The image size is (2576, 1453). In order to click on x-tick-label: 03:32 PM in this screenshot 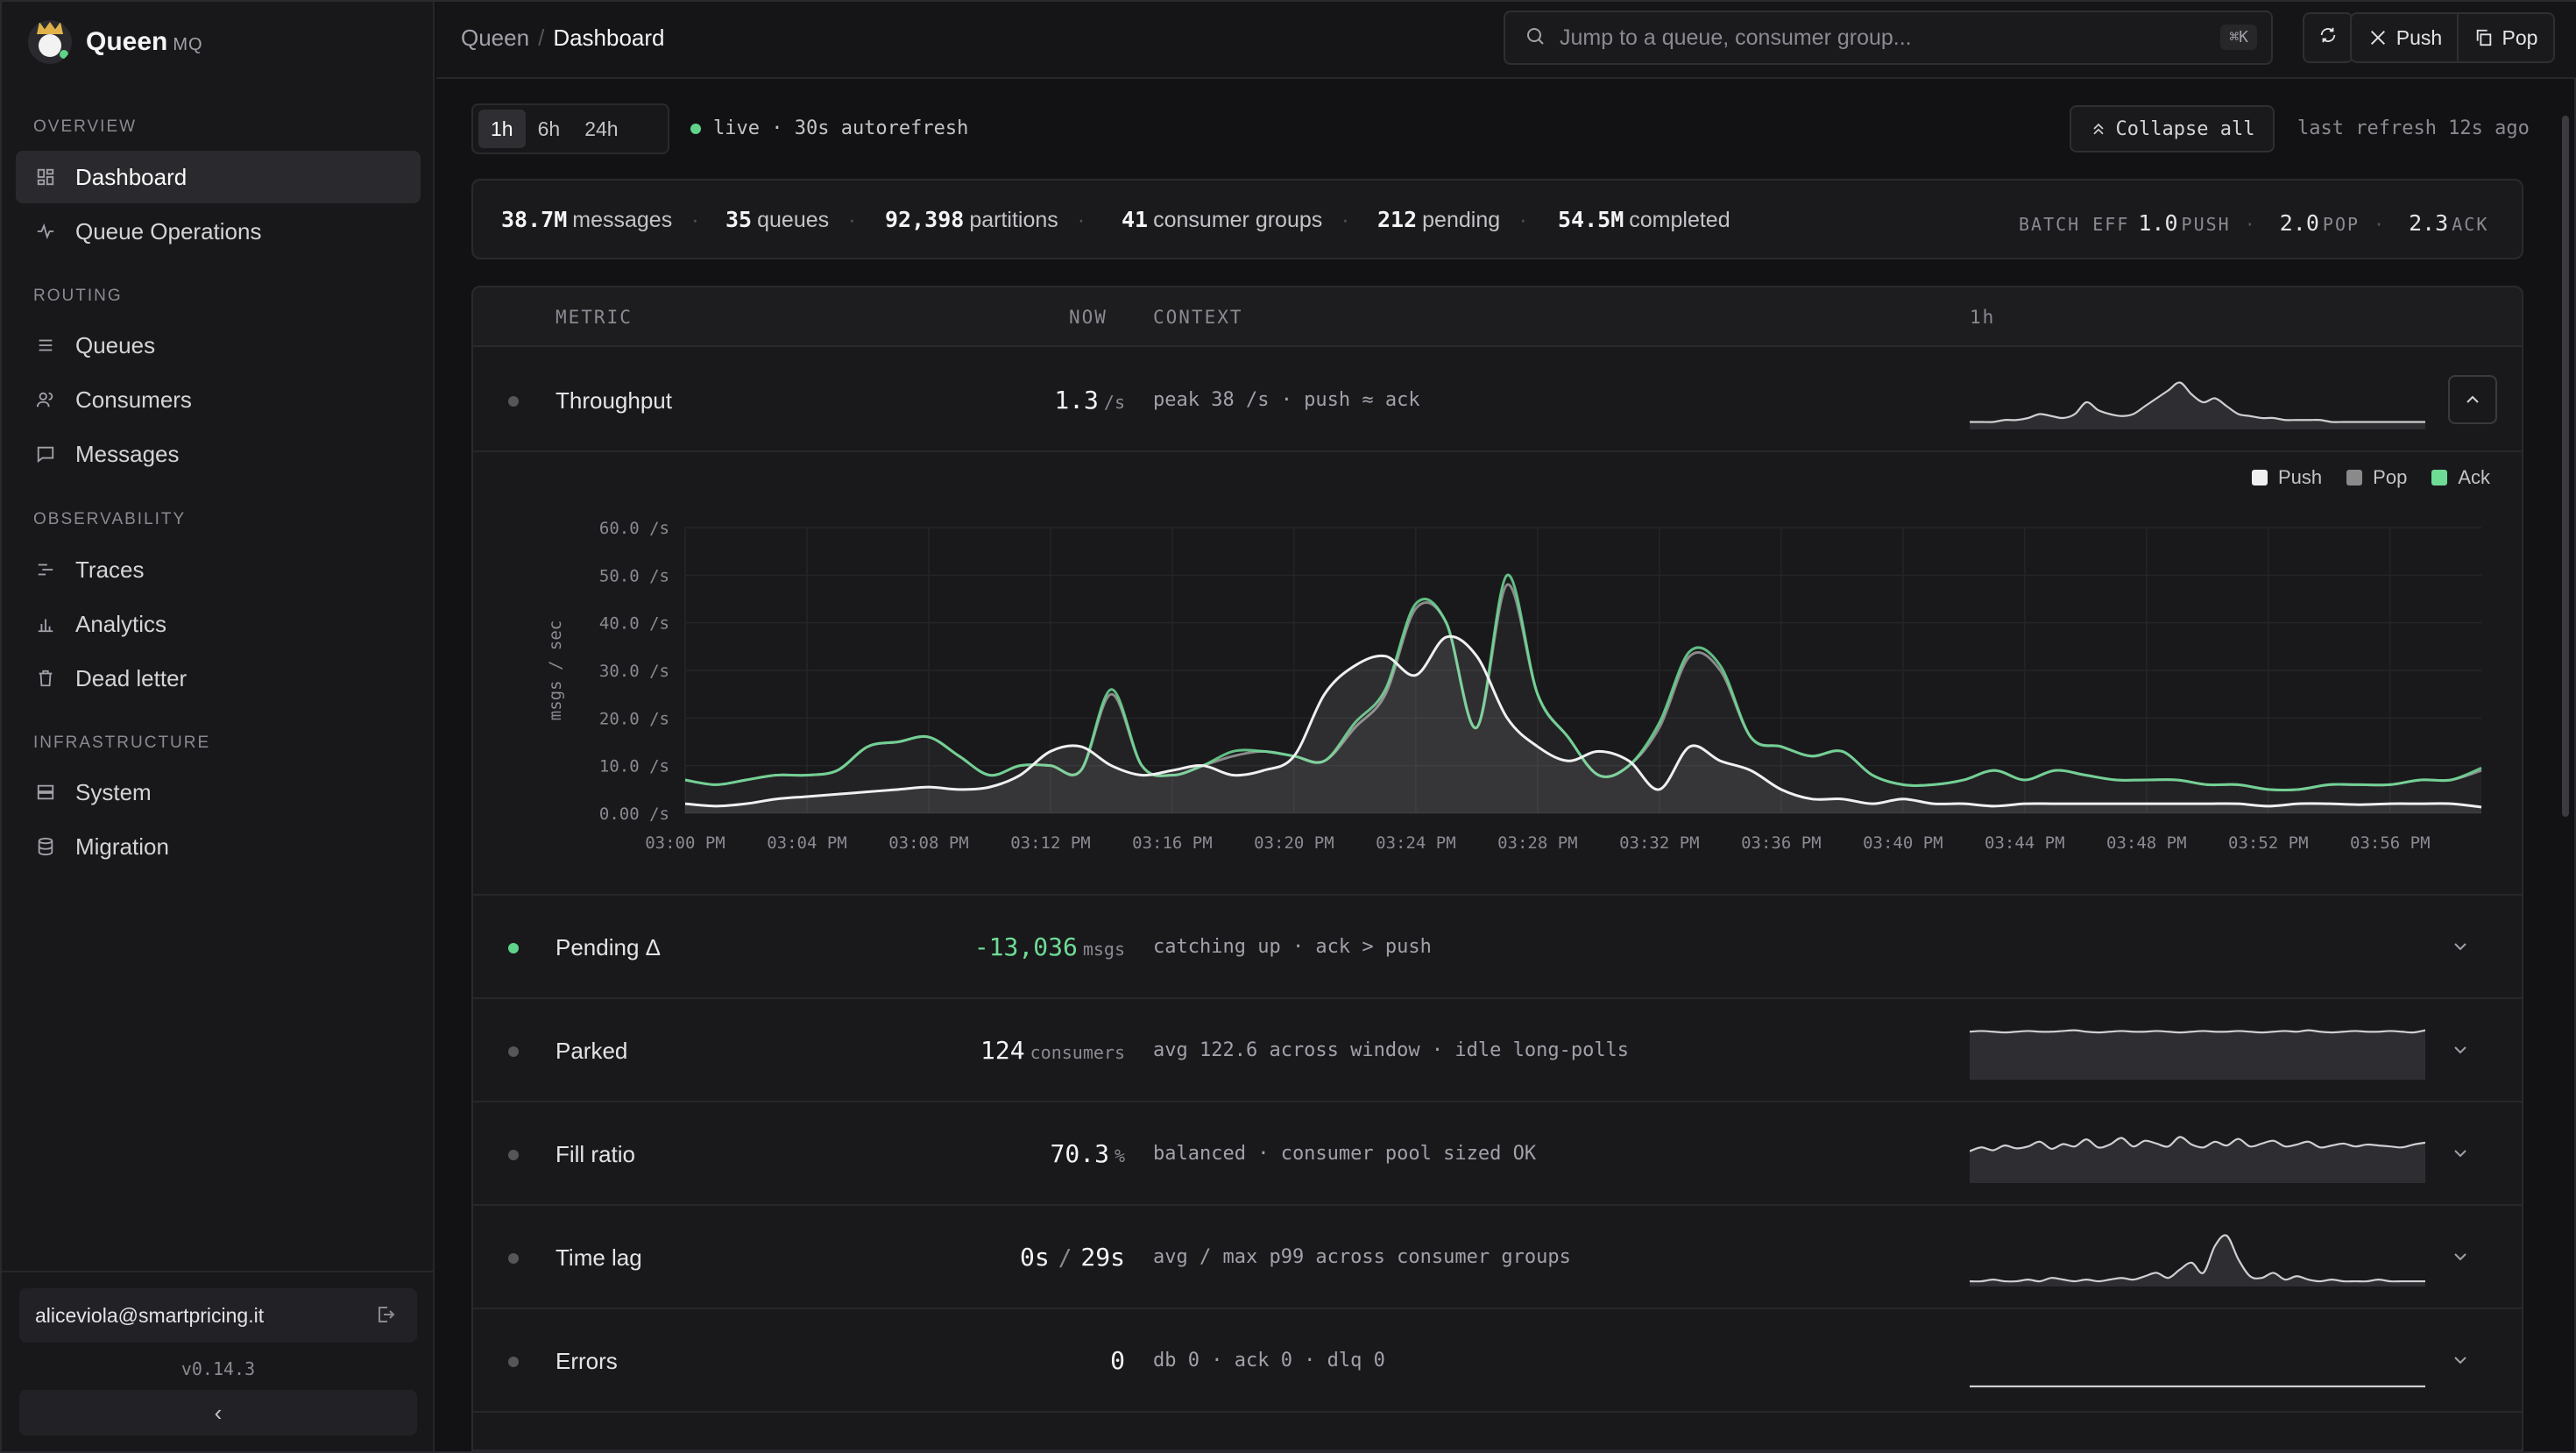, I will do `click(1659, 843)`.